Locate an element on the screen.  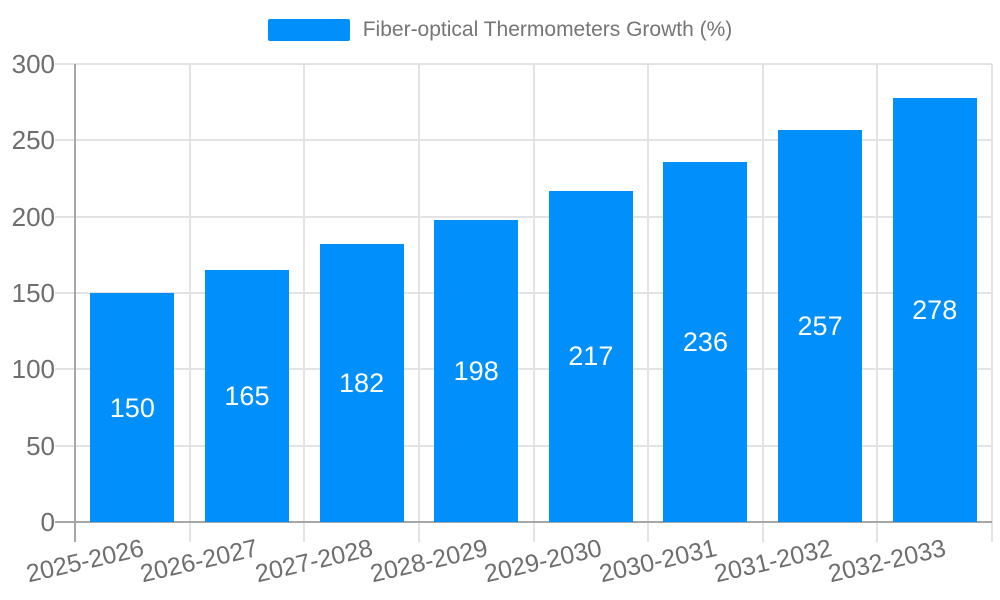
y-axis-tick-label: 150 is located at coordinates (33, 293).